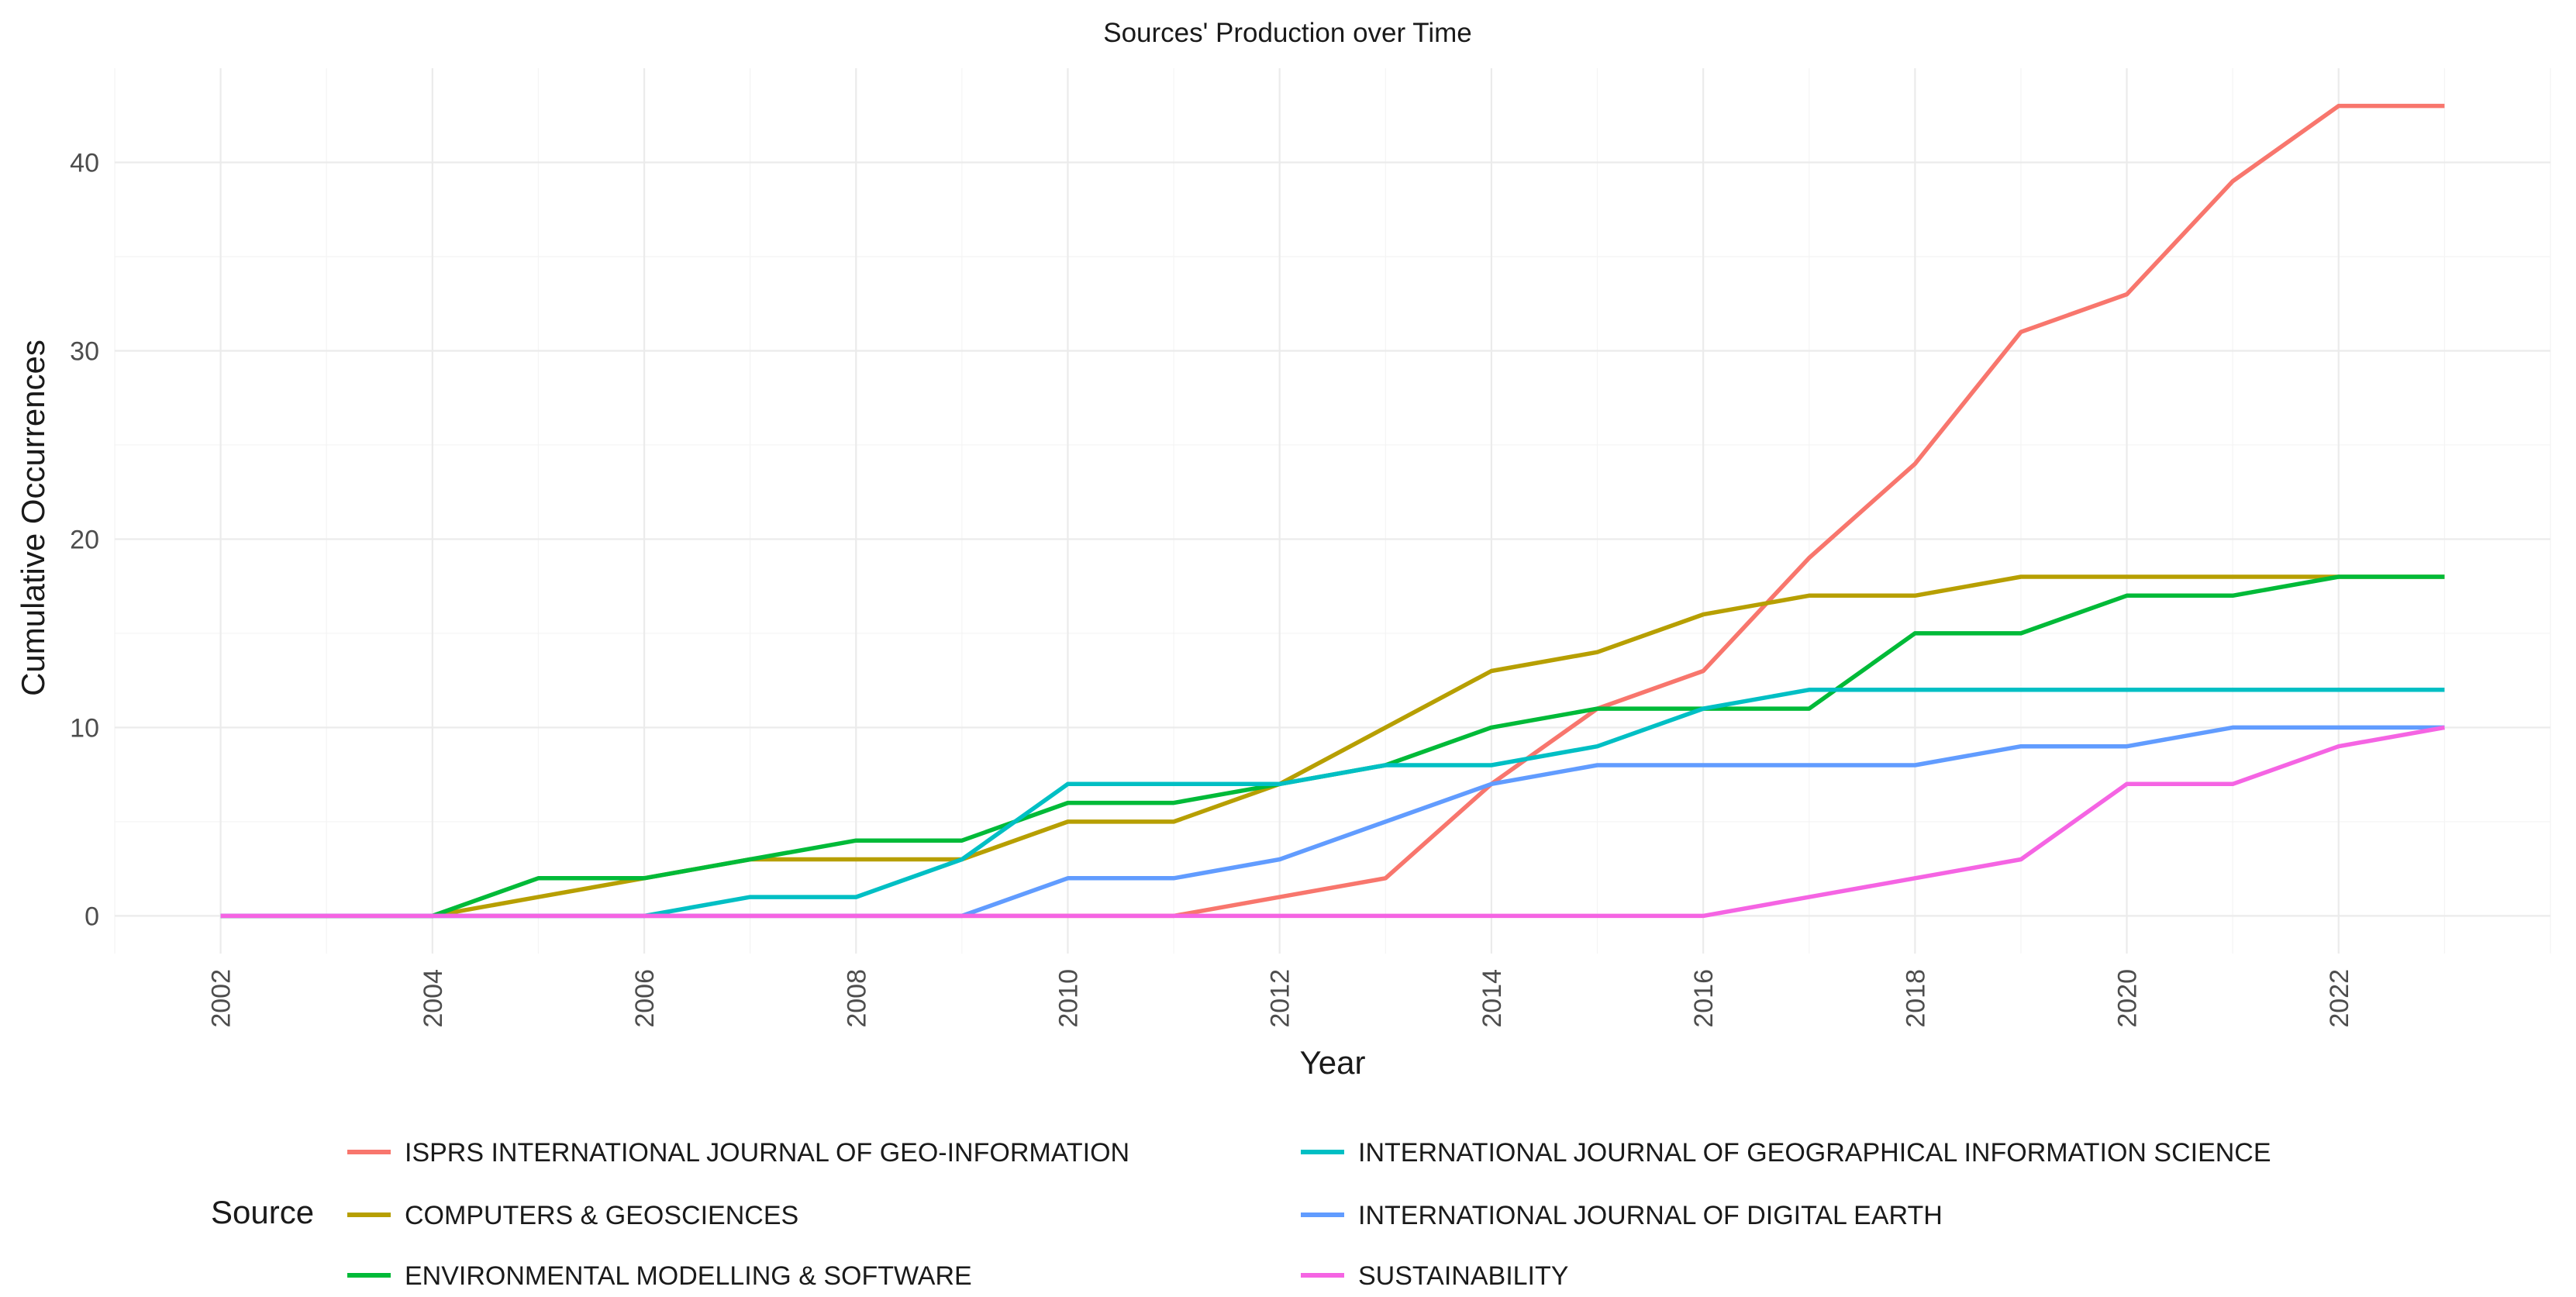  Describe the element at coordinates (2128, 998) in the screenshot. I see `x-tick-label: 2020` at that location.